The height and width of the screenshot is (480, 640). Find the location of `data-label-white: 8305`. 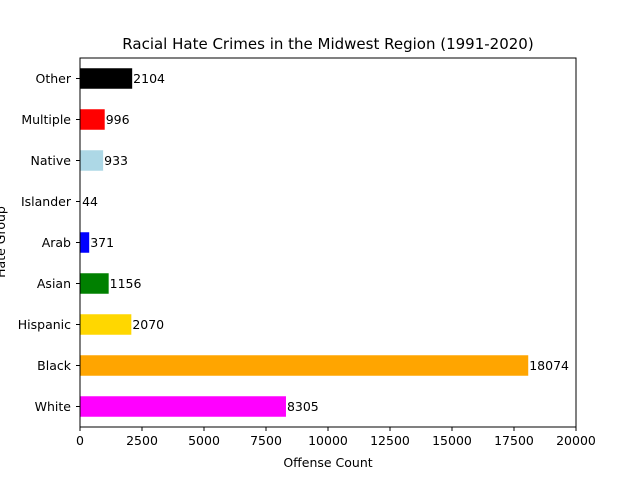

data-label-white: 8305 is located at coordinates (303, 406).